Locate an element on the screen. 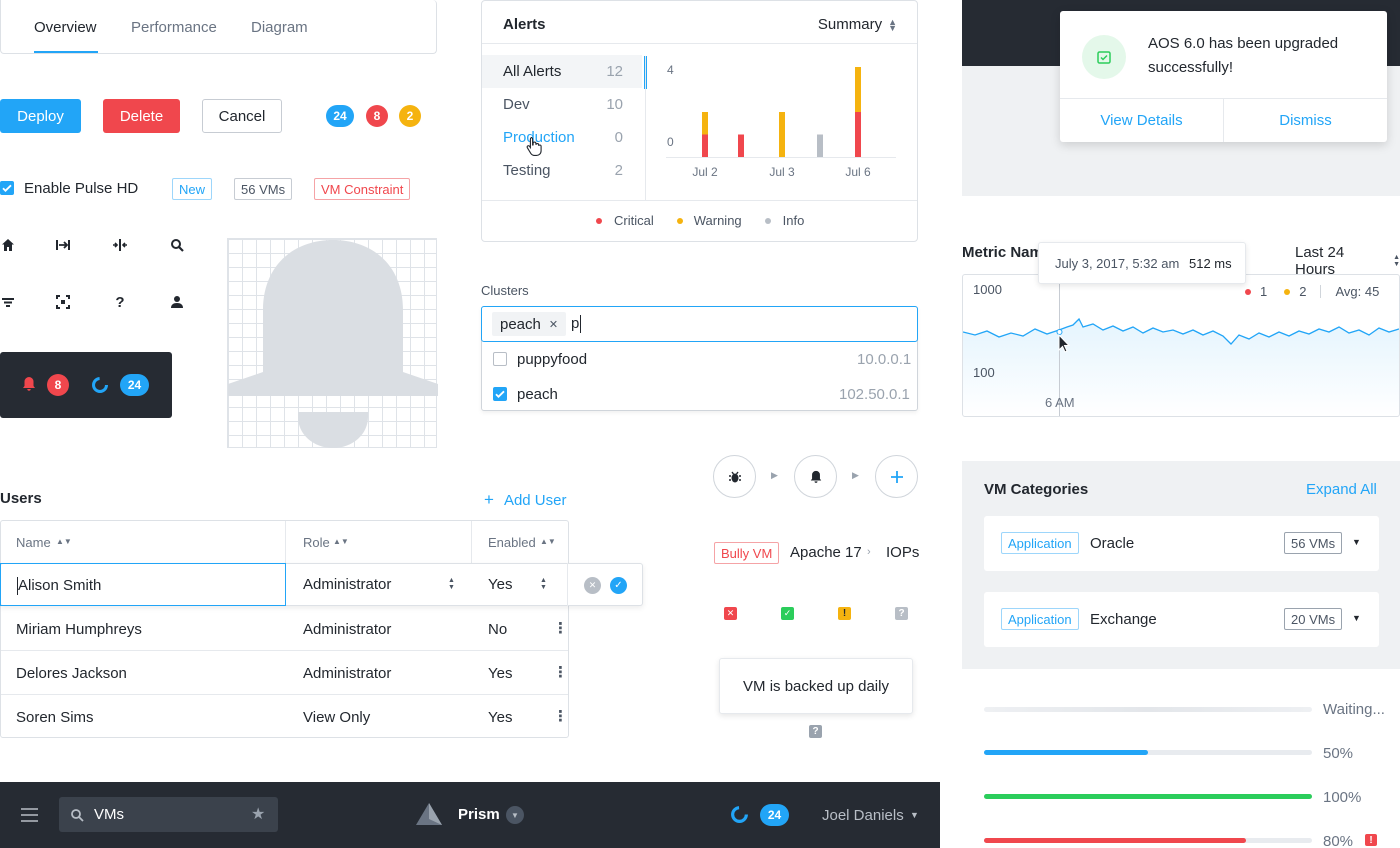 The height and width of the screenshot is (848, 1400). step-add-button is located at coordinates (896, 476).